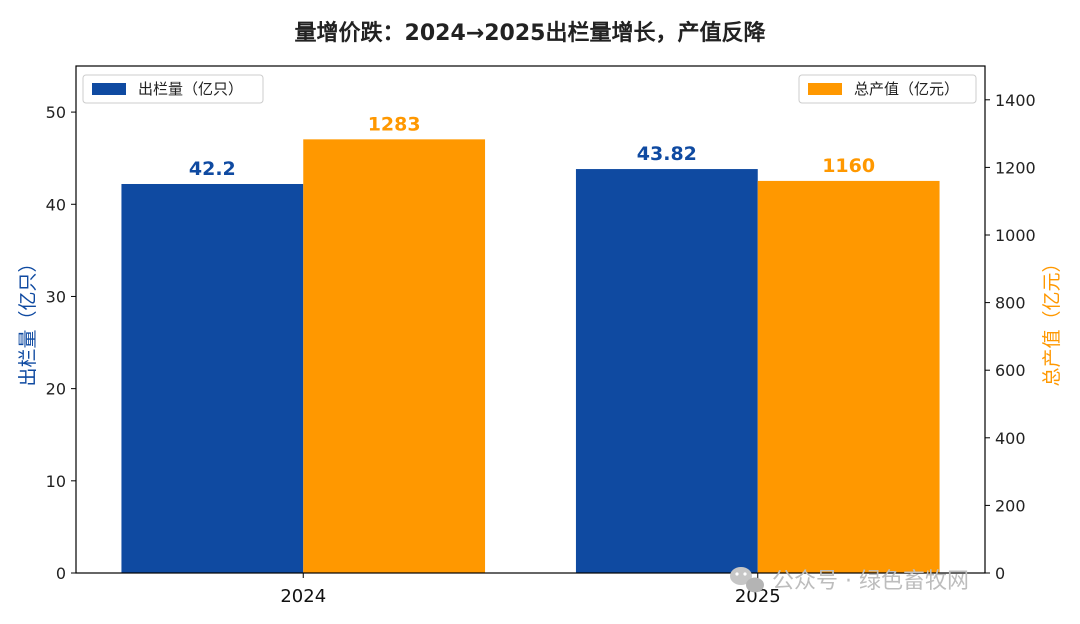 The width and height of the screenshot is (1080, 624). What do you see at coordinates (666, 371) in the screenshot?
I see `bar-output-2025` at bounding box center [666, 371].